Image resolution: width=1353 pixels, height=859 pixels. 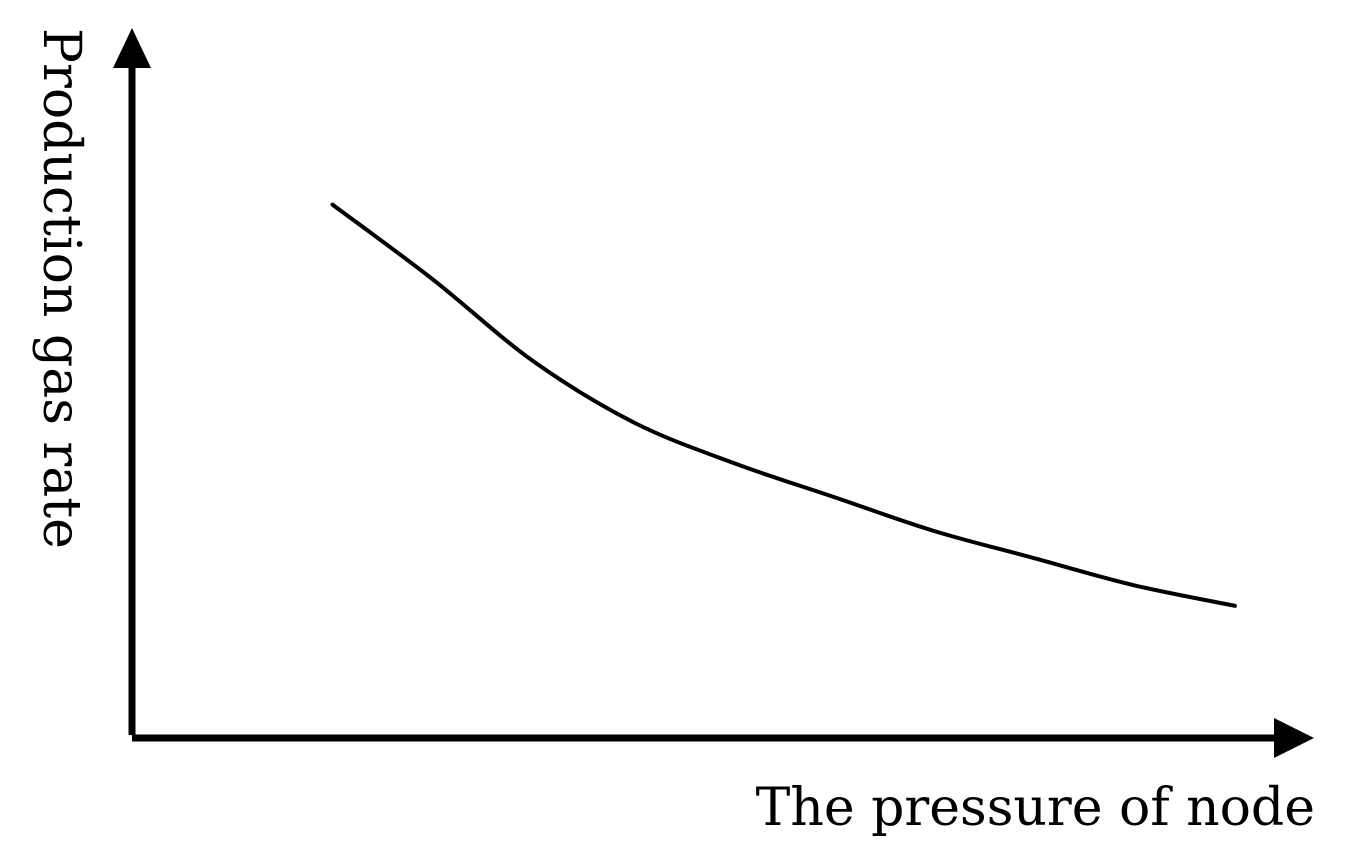 I want to click on x-axis-label: The pressure of node, so click(x=1035, y=808).